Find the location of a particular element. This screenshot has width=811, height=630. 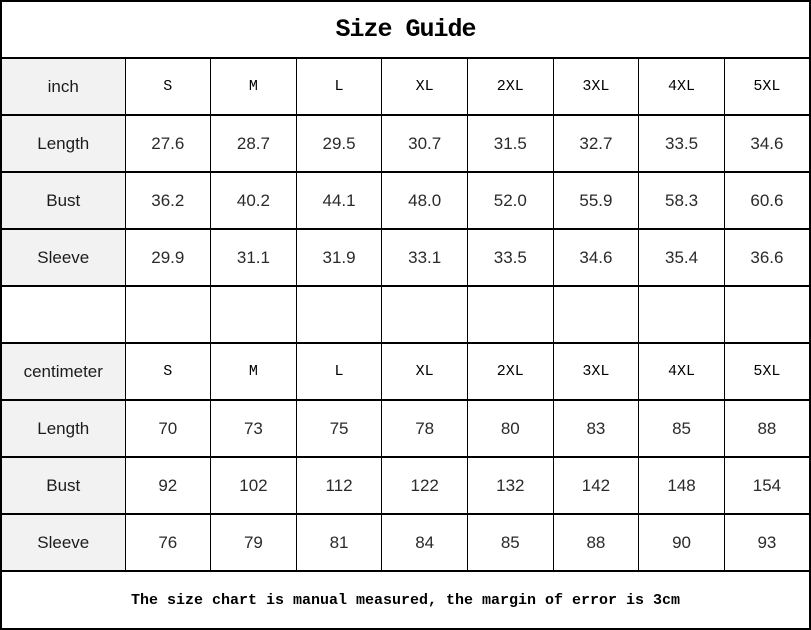

size-value-cell: 78 is located at coordinates (424, 428).